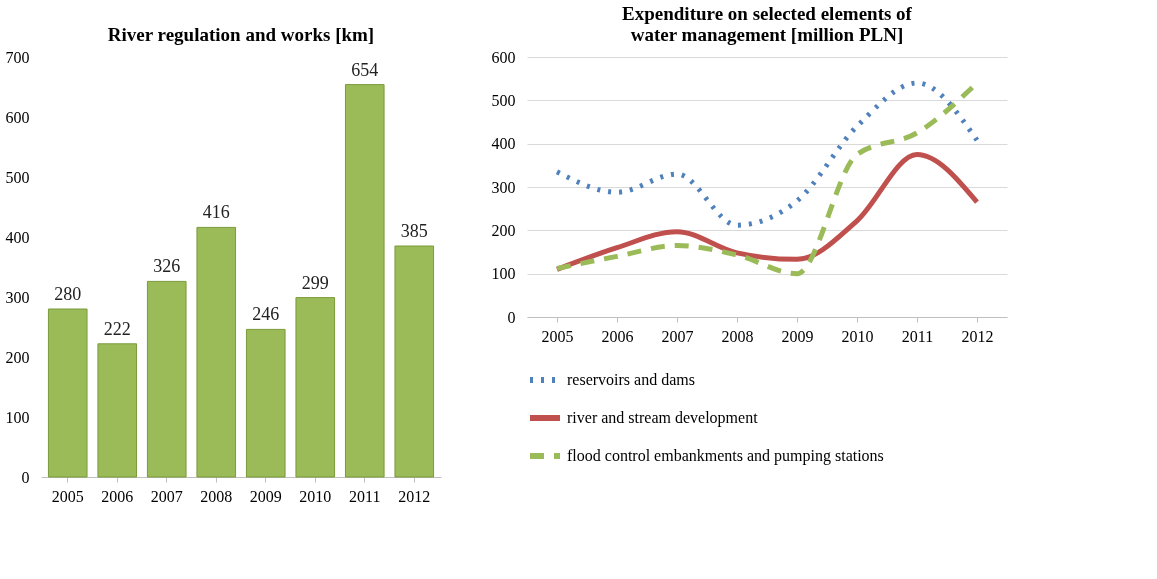  What do you see at coordinates (117, 328) in the screenshot?
I see `data-label: 222` at bounding box center [117, 328].